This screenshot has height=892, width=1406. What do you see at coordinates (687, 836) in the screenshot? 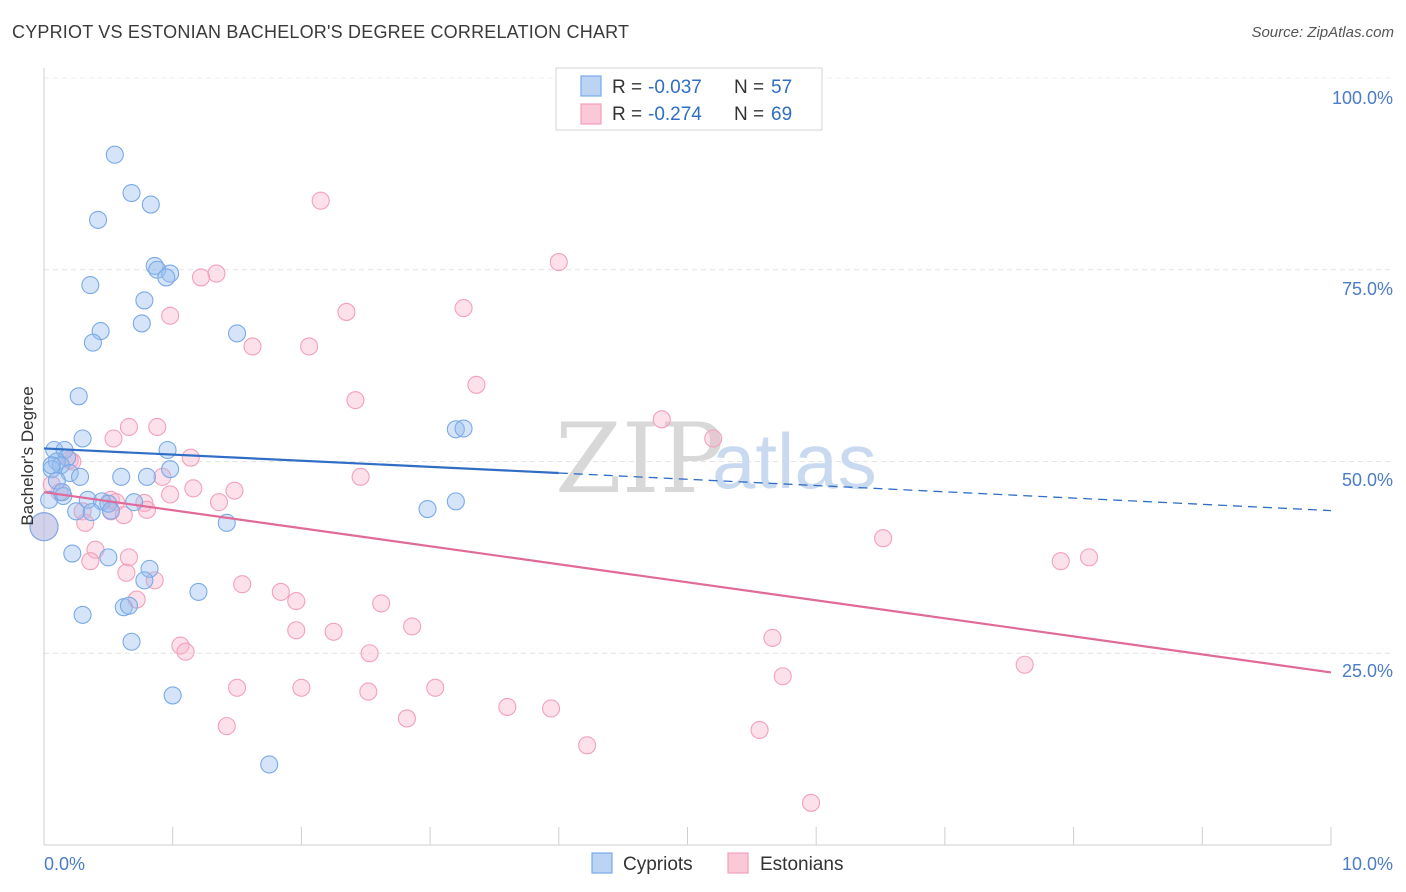
I see `x-ticks` at bounding box center [687, 836].